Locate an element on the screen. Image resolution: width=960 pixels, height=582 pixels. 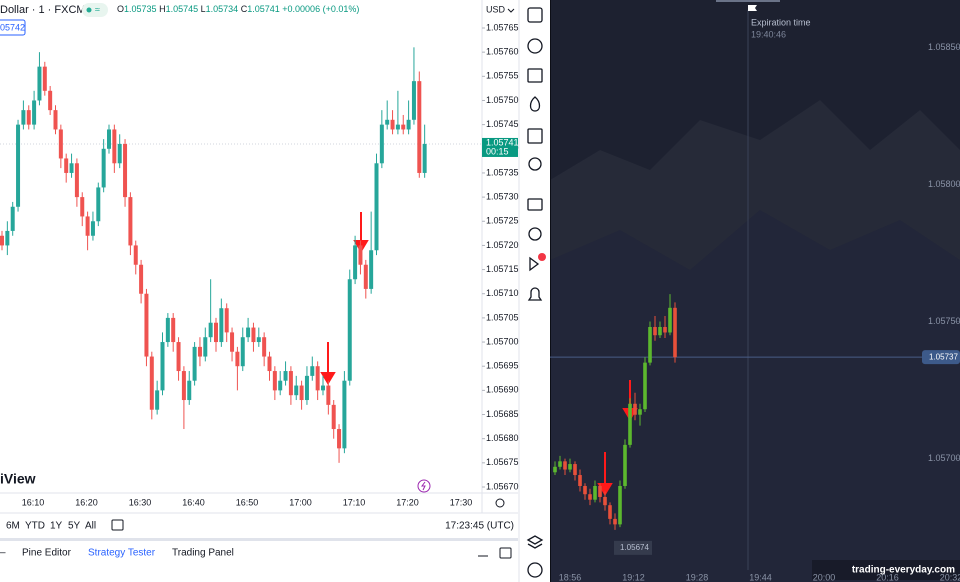
bottom-tab: Strategy Tester is located at coordinates (122, 553).